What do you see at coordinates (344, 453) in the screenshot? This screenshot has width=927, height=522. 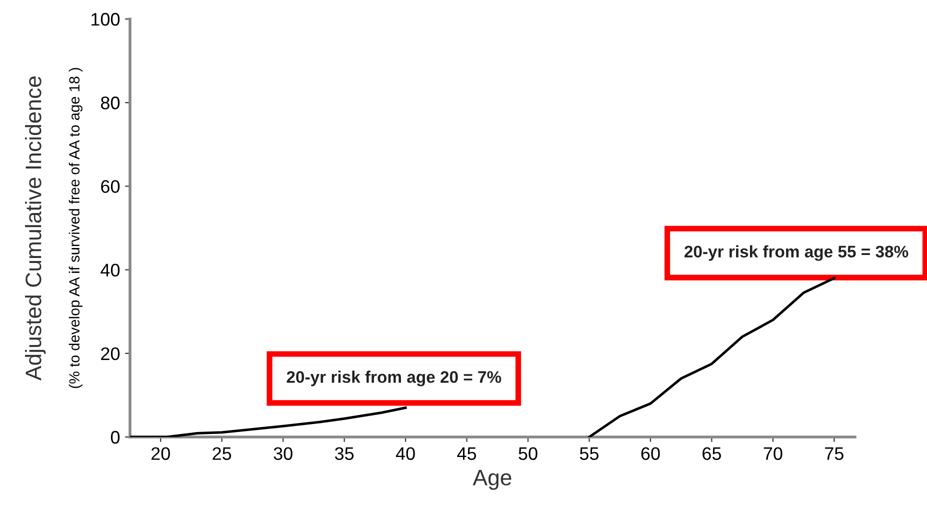 I see `x-tick-label: 35` at bounding box center [344, 453].